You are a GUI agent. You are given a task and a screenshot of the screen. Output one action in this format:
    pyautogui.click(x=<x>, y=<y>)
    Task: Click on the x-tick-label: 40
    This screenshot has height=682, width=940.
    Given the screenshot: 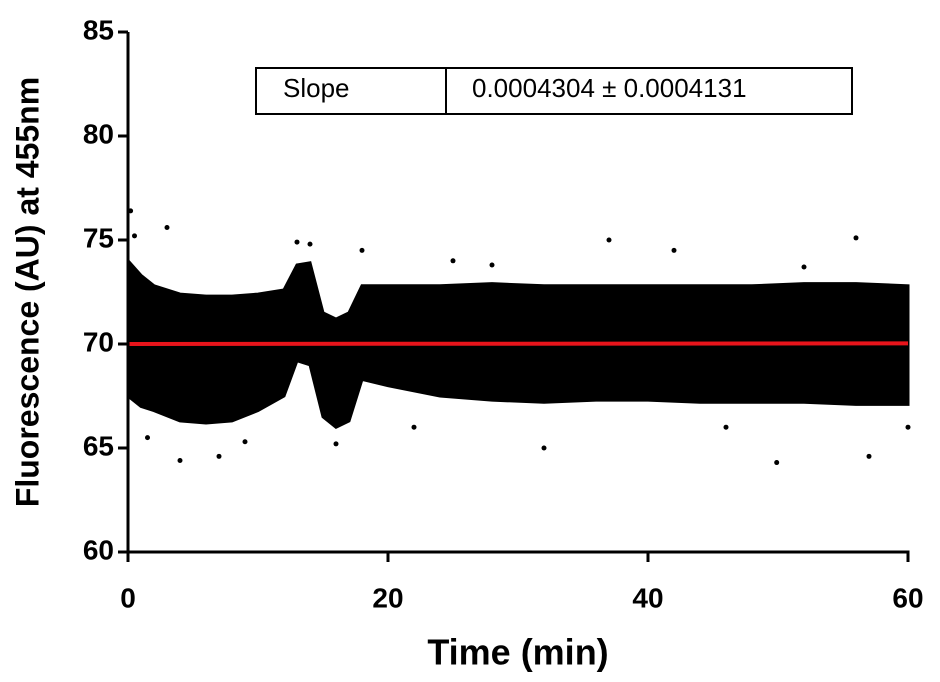 What is the action you would take?
    pyautogui.click(x=647, y=597)
    